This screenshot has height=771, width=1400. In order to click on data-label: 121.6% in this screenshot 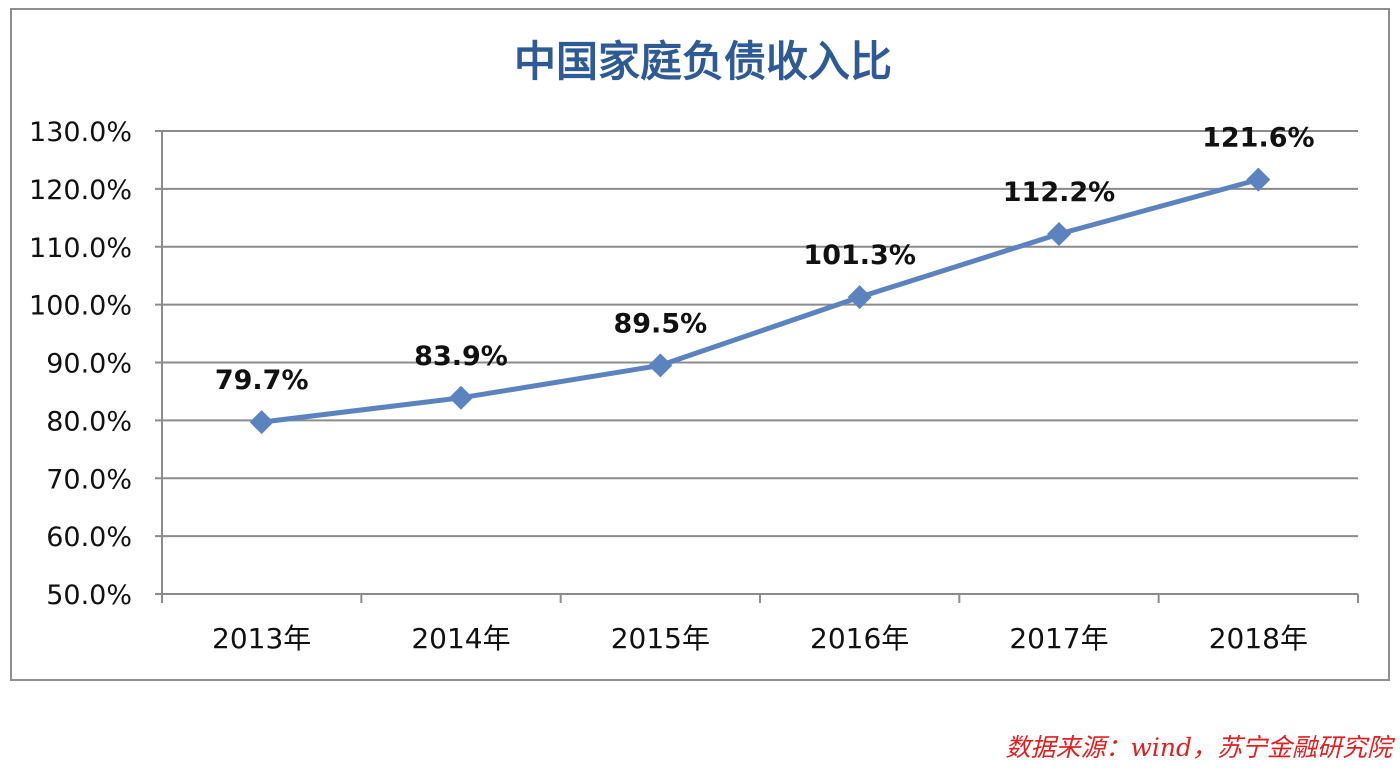, I will do `click(1258, 138)`.